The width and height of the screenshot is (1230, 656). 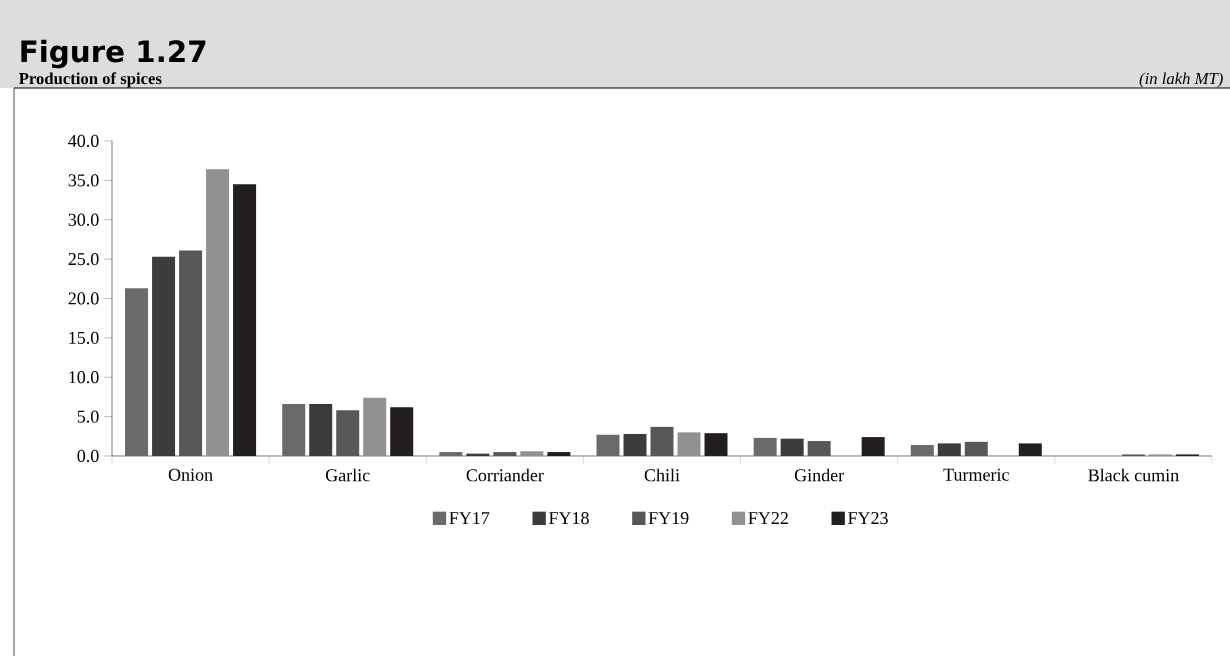 I want to click on y-tick-label: 30.0, so click(x=83, y=219).